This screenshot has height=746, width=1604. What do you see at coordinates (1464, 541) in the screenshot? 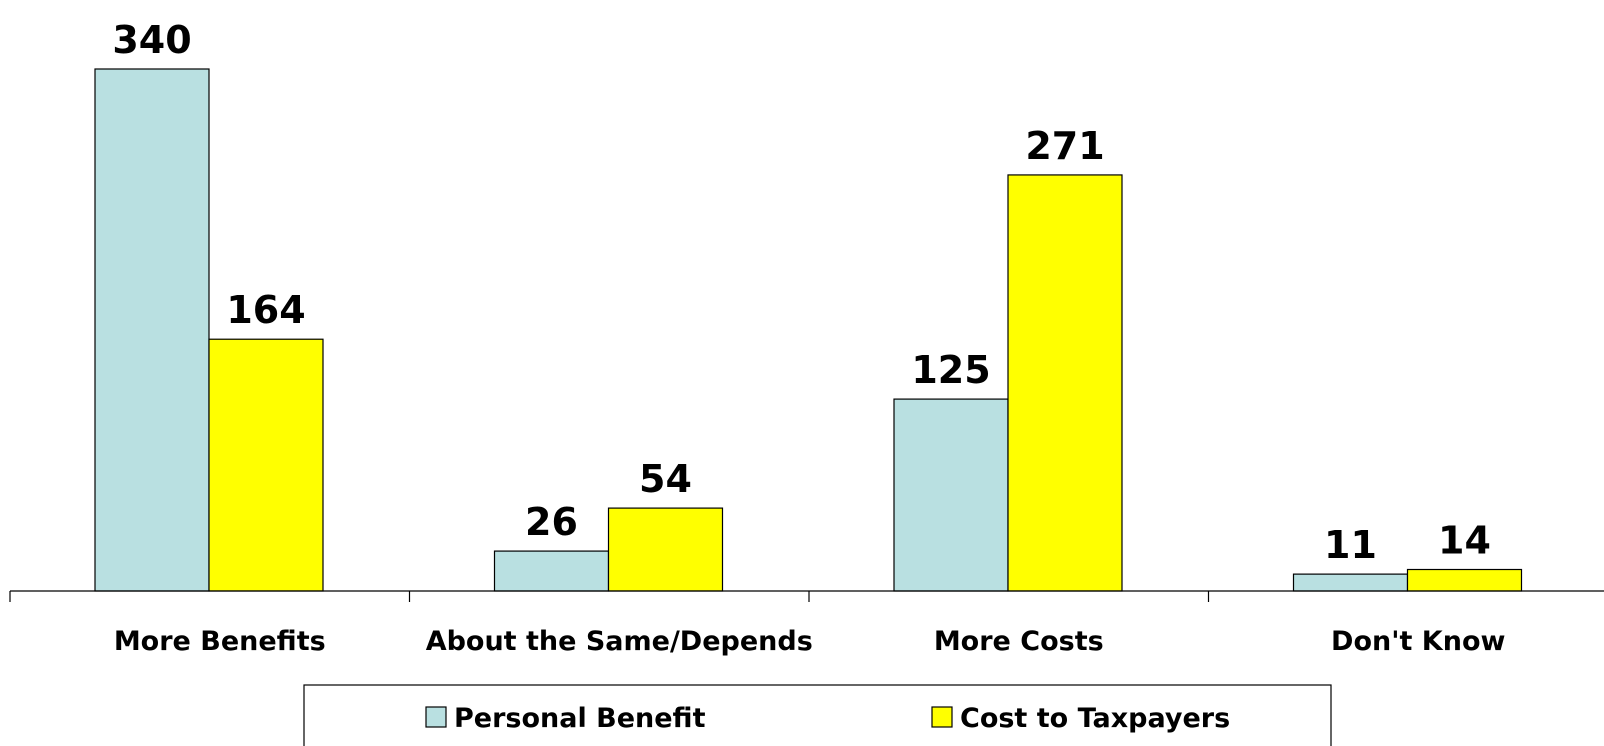
I see `data-label-cost-to-taxpayers-don-t-know: 14` at bounding box center [1464, 541].